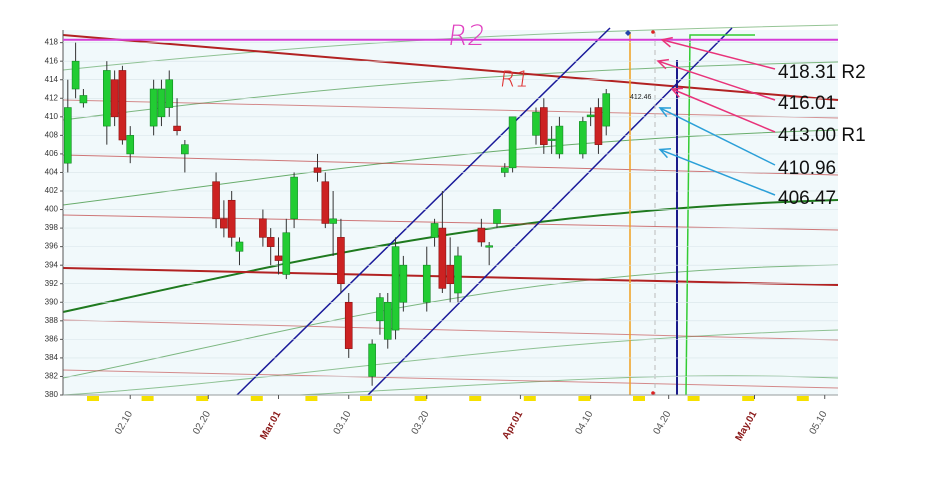  I want to click on y-tick-label: 404, so click(52, 172).